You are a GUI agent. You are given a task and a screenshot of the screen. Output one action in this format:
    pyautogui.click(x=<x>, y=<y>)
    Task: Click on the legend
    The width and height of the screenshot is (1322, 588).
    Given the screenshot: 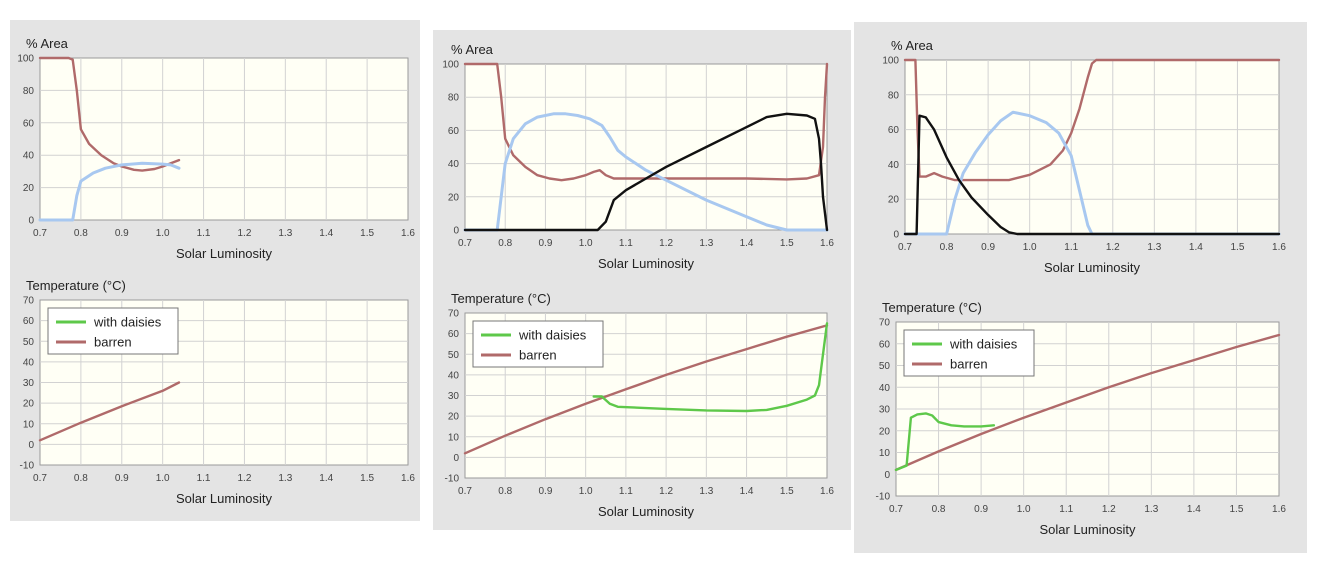 What is the action you would take?
    pyautogui.click(x=538, y=344)
    